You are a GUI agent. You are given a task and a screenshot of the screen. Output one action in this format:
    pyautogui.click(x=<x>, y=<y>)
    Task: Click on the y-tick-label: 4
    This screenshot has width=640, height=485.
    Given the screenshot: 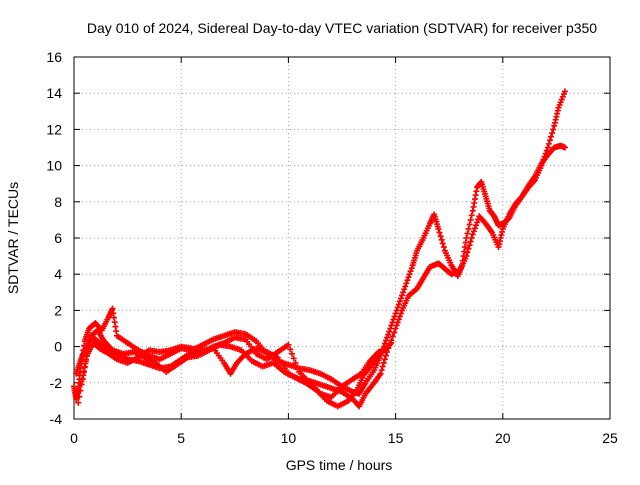 What is the action you would take?
    pyautogui.click(x=58, y=274)
    